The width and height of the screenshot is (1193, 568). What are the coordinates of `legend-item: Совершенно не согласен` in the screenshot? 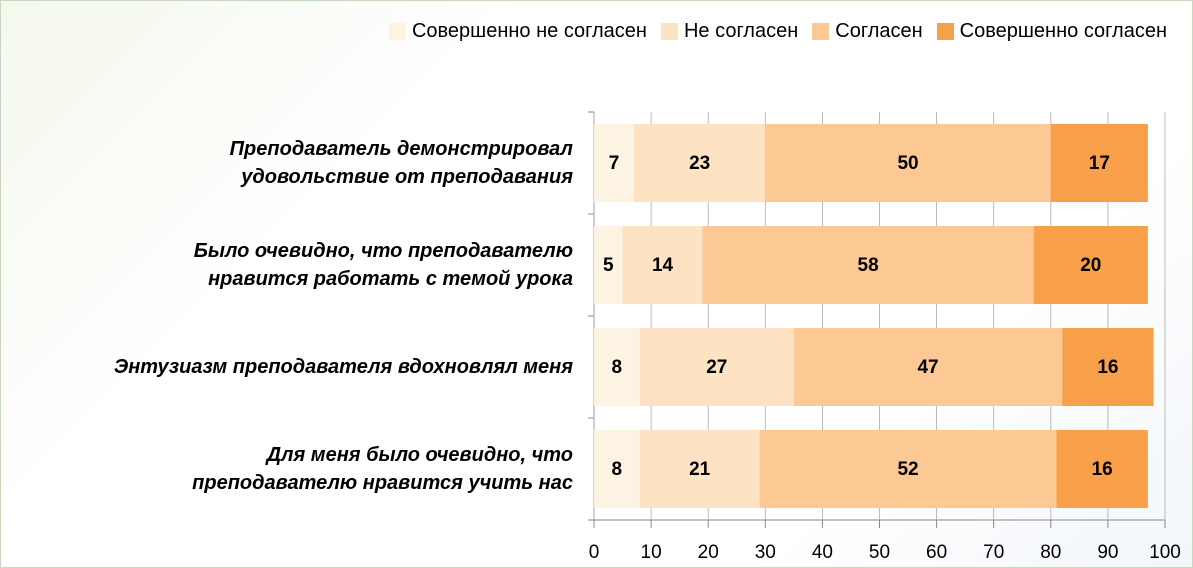 It's located at (517, 31).